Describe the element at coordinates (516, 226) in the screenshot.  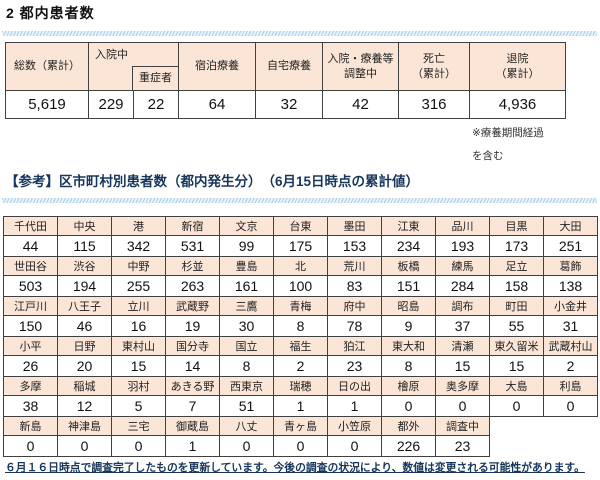
I see `ward-name-cell: 目黒` at that location.